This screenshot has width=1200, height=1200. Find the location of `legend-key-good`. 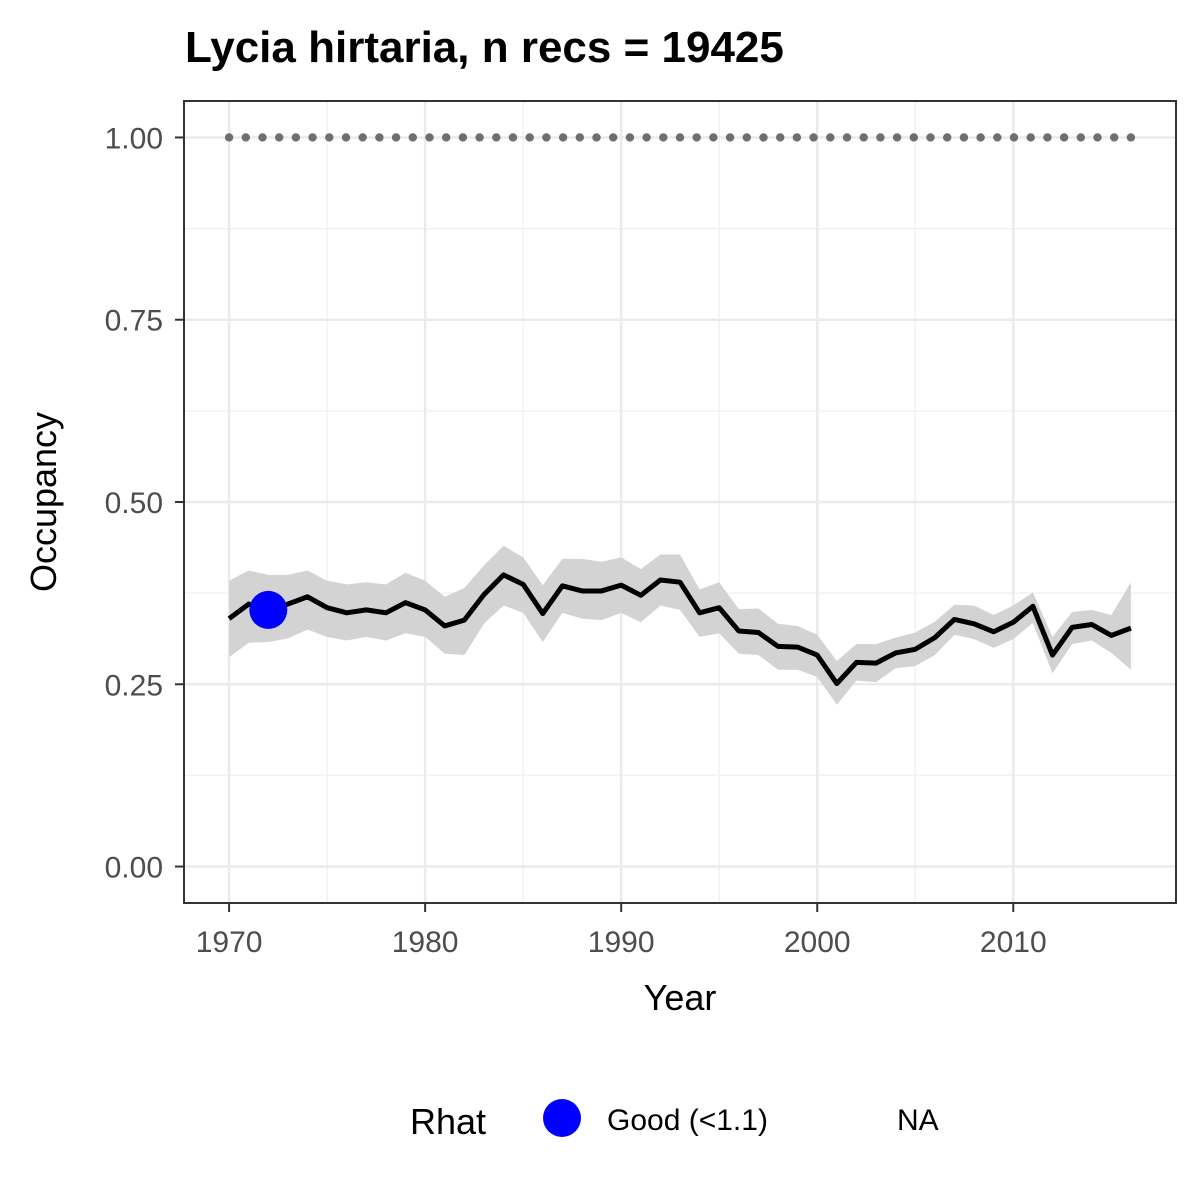

legend-key-good is located at coordinates (562, 1118).